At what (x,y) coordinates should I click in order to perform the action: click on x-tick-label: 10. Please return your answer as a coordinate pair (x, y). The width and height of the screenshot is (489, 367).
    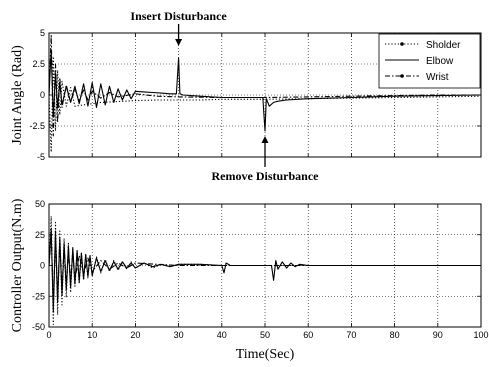
    Looking at the image, I should click on (92, 335).